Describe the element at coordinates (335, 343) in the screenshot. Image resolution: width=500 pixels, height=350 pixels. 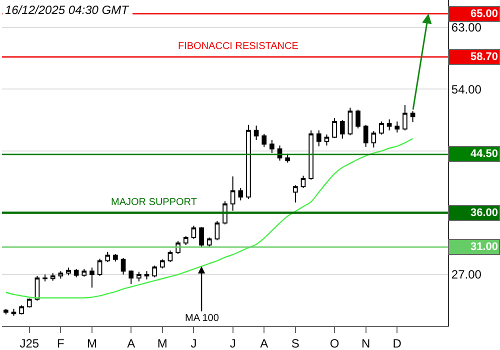
I see `x-tick-label: O` at that location.